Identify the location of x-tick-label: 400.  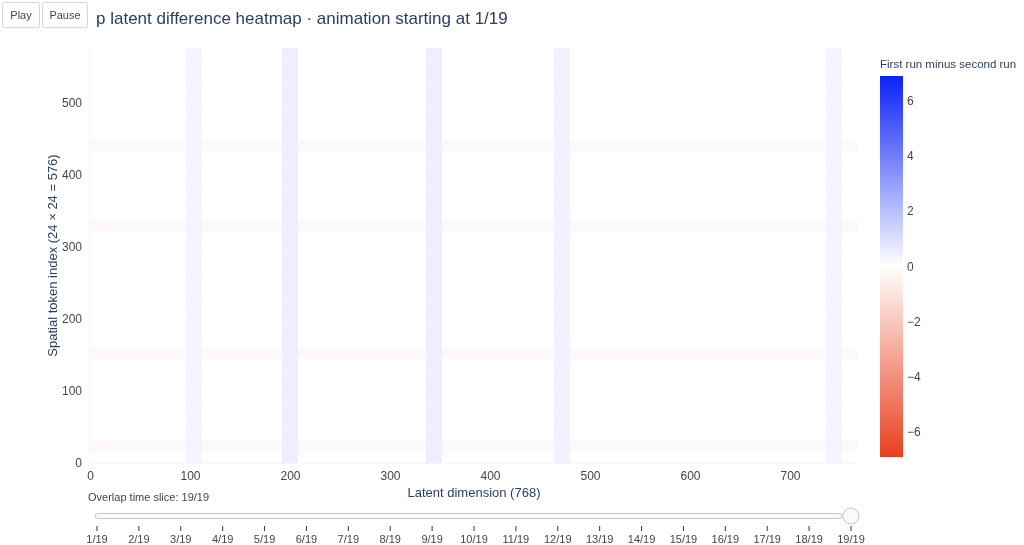
(490, 475).